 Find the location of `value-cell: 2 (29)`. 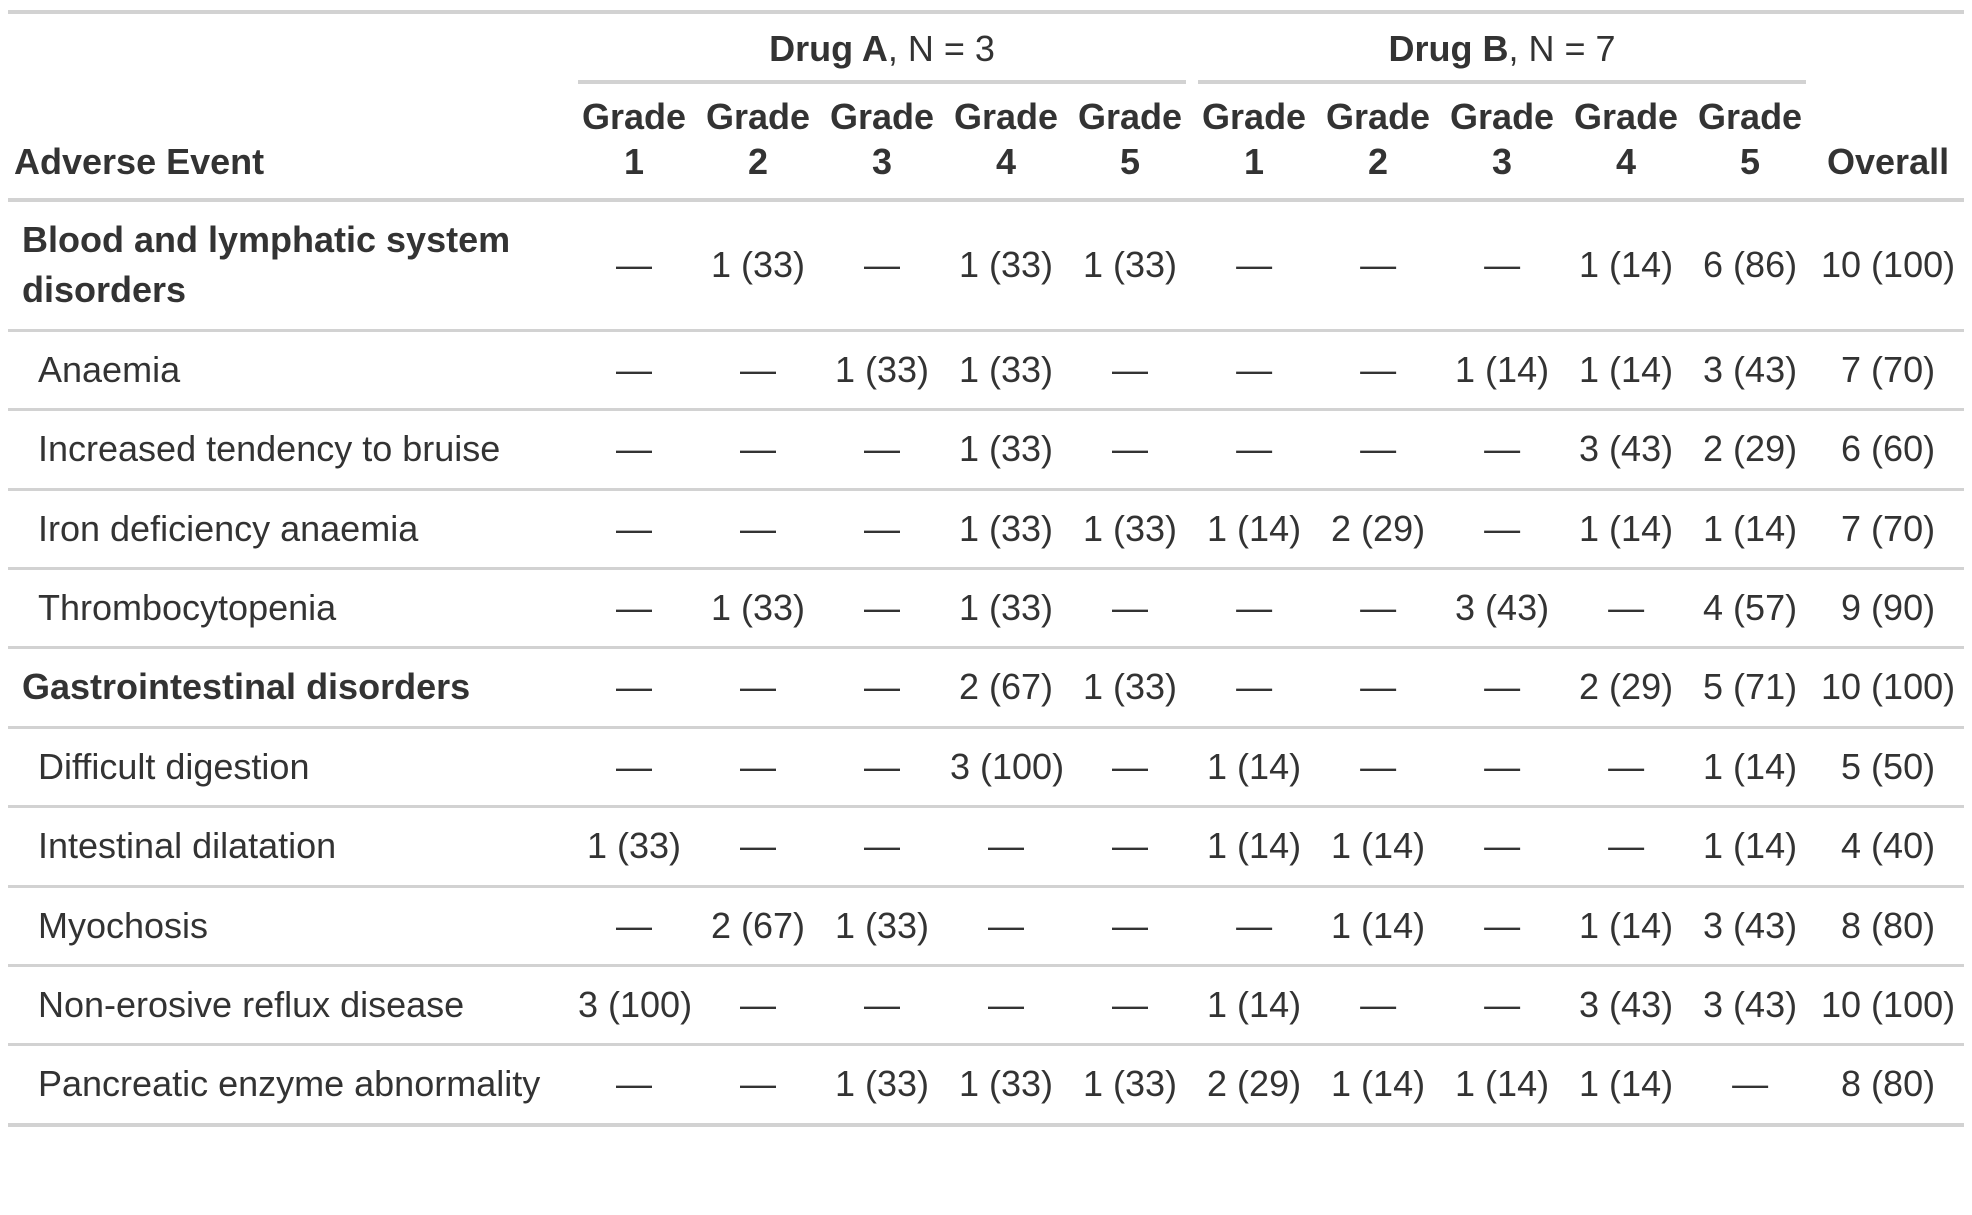

value-cell: 2 (29) is located at coordinates (1626, 688).